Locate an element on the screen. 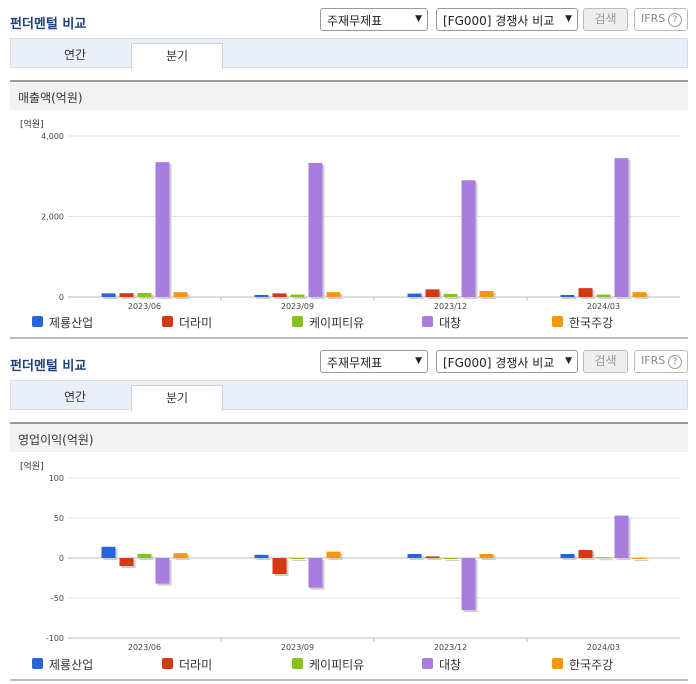  section-title: 매출액(억원) is located at coordinates (349, 95).